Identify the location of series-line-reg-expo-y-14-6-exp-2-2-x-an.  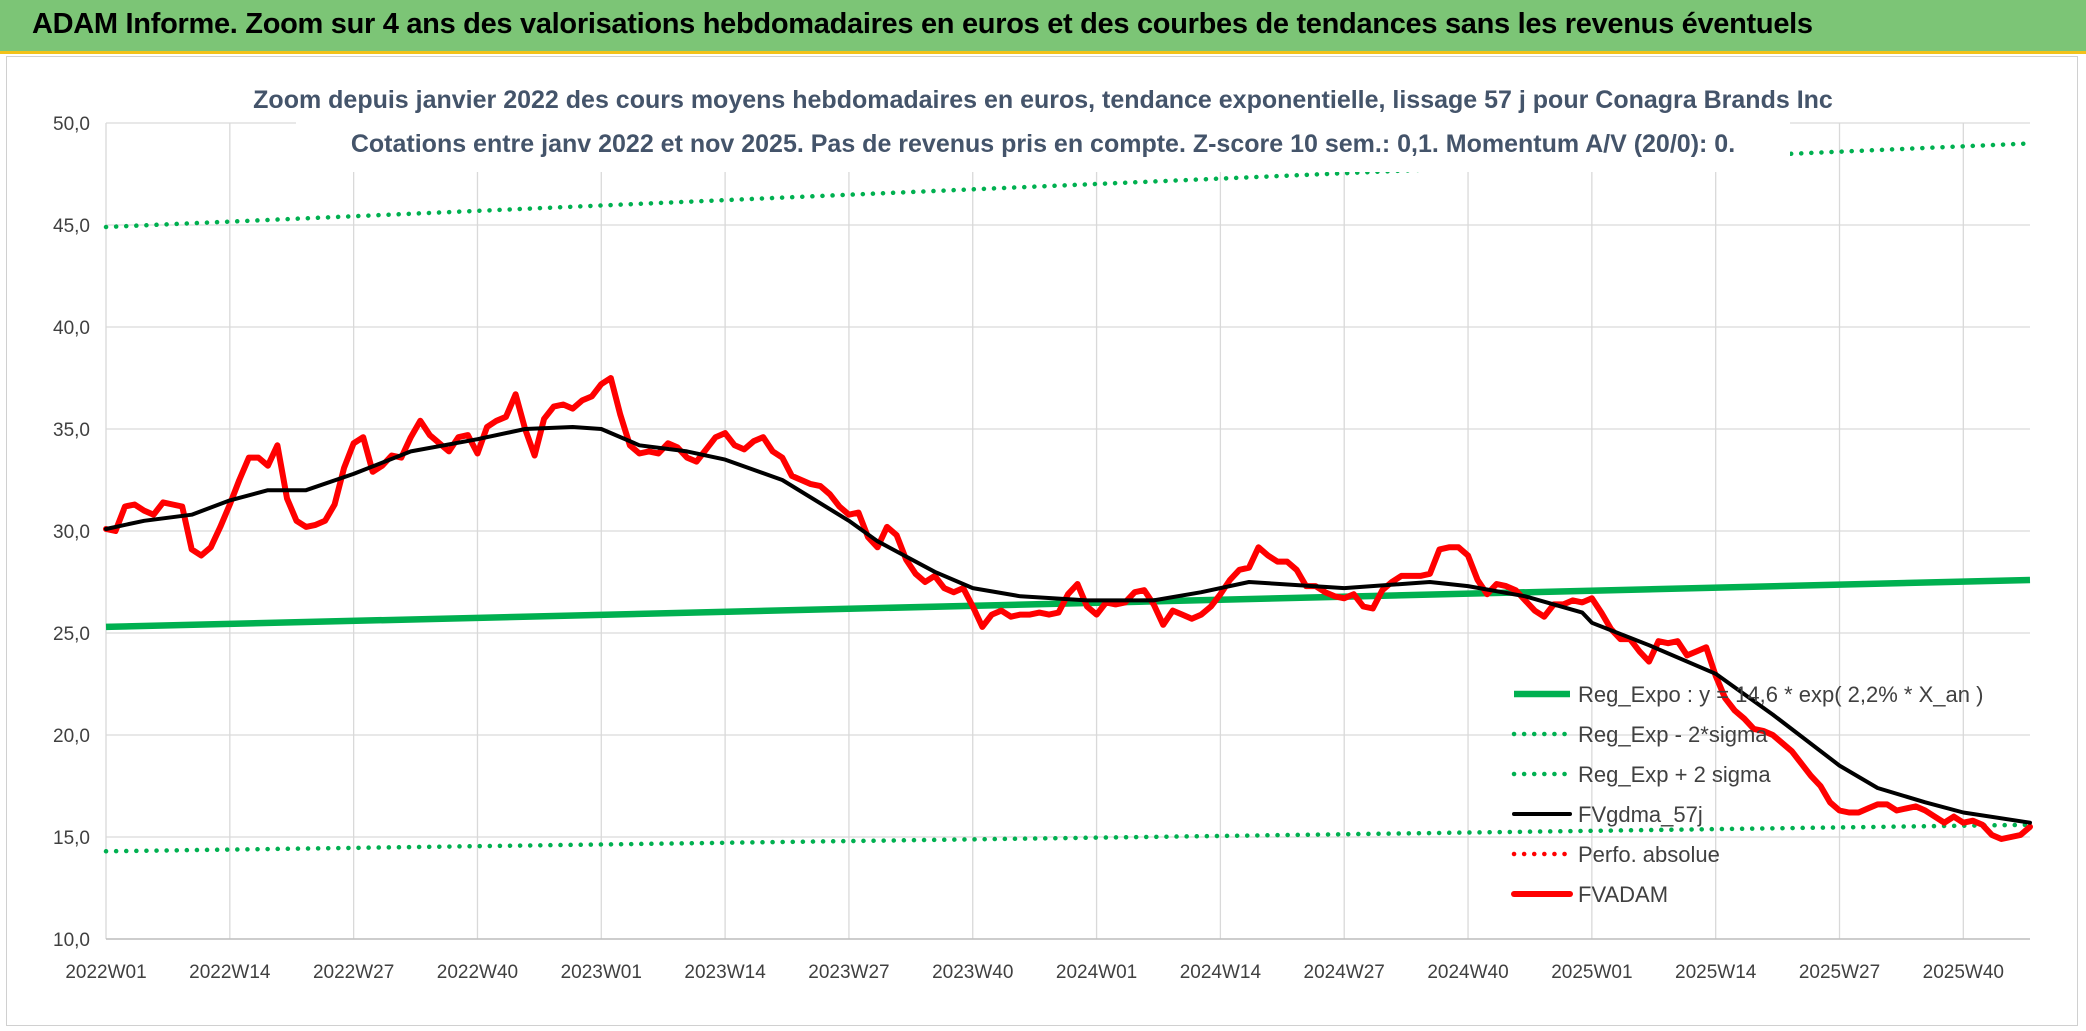
(1068, 603).